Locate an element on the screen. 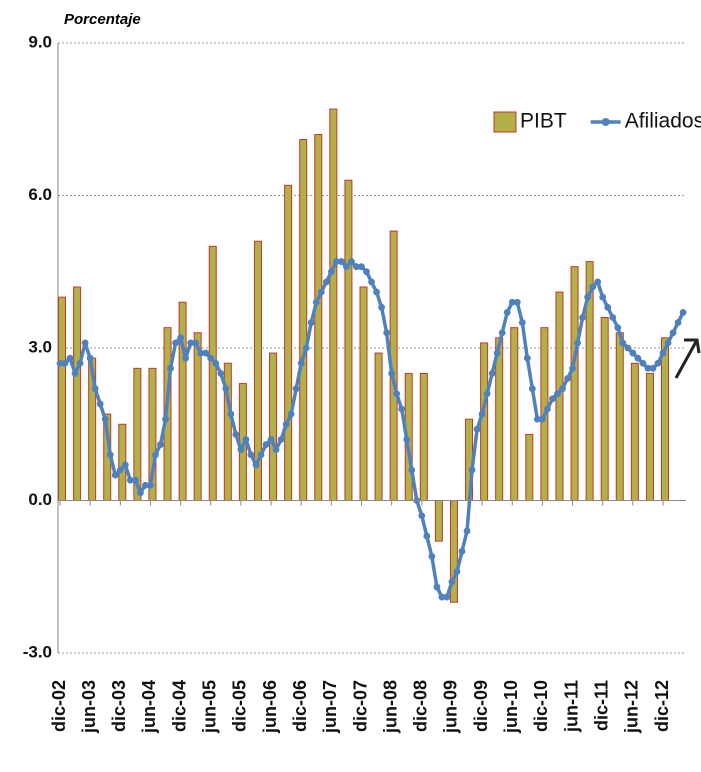  x-tick-label: dic-07 is located at coordinates (360, 706).